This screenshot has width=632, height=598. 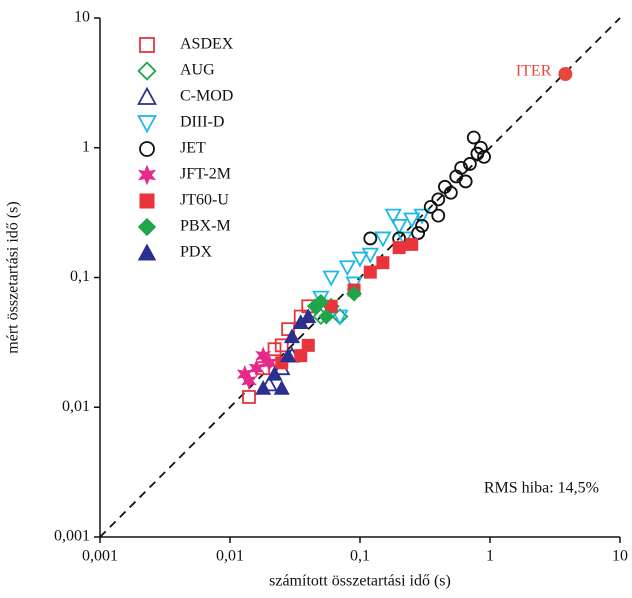 I want to click on legend-label: PDX, so click(x=196, y=252).